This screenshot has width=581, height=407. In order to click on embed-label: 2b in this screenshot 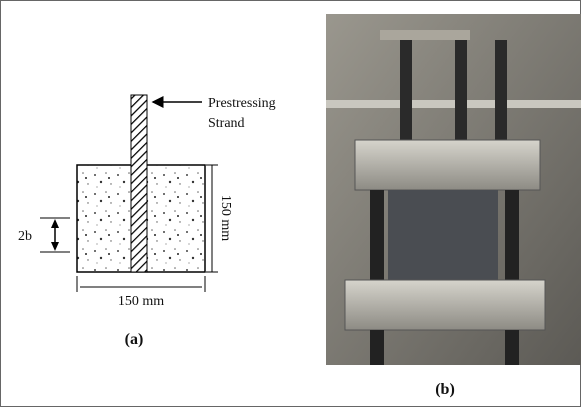, I will do `click(25, 236)`.